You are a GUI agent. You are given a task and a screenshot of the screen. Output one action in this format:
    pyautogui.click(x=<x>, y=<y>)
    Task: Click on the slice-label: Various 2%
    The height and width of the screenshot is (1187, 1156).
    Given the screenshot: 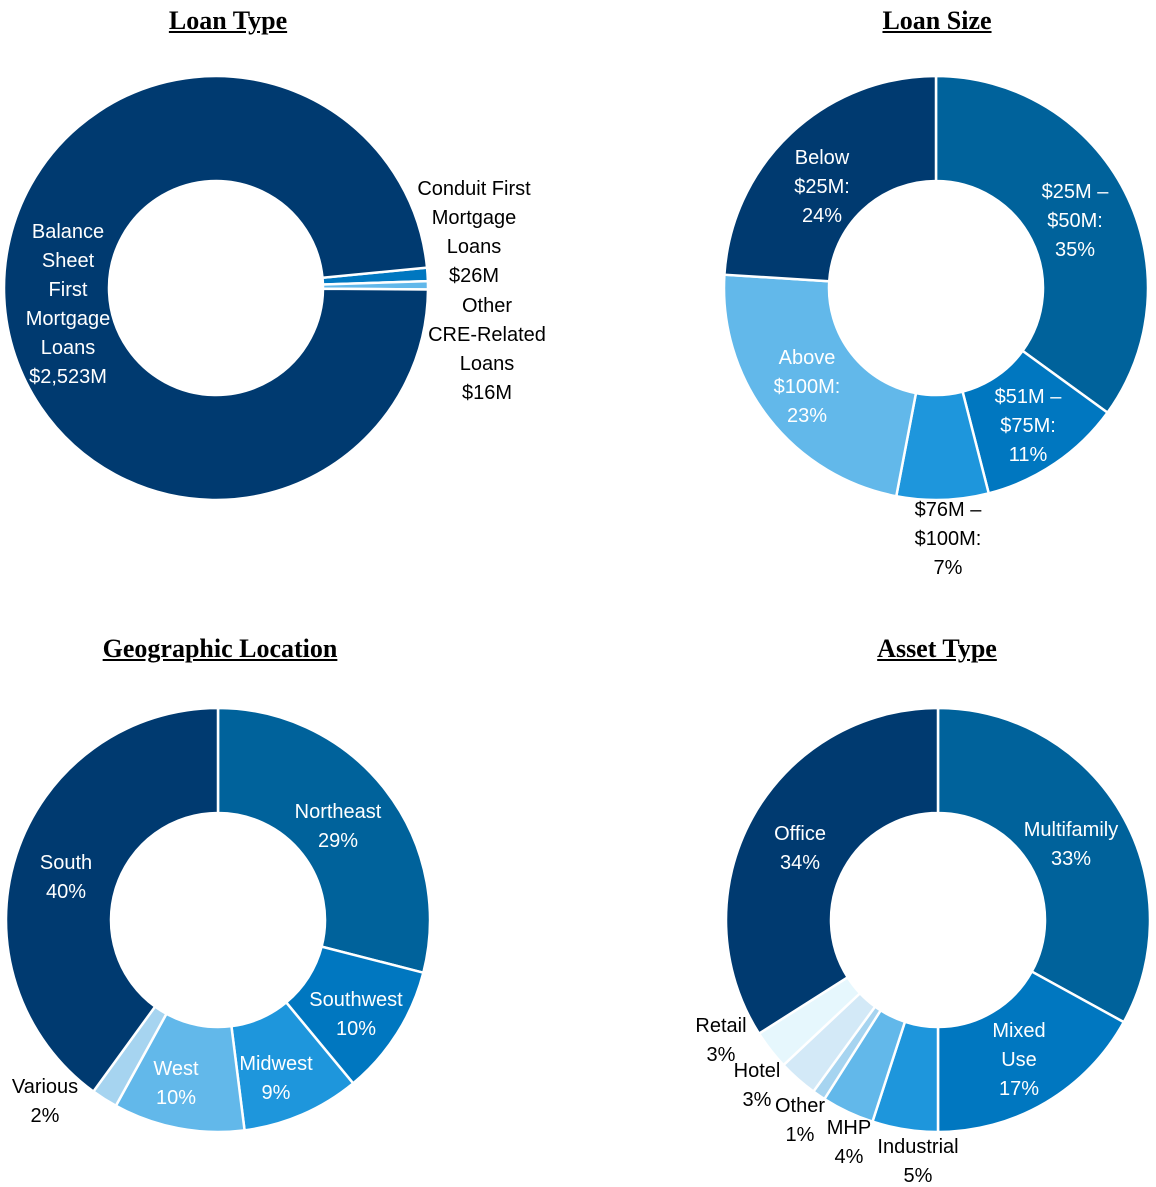 What is the action you would take?
    pyautogui.click(x=45, y=1101)
    